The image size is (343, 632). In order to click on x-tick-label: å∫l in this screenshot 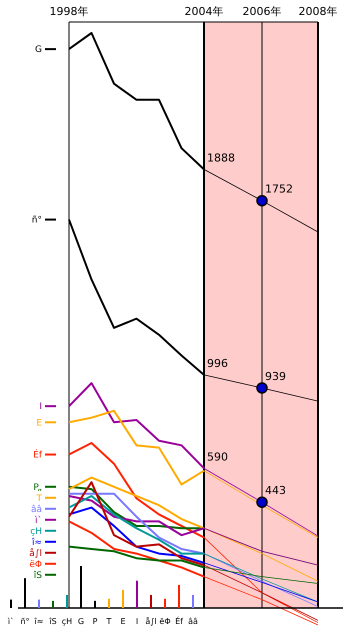, I will do `click(151, 621)`.